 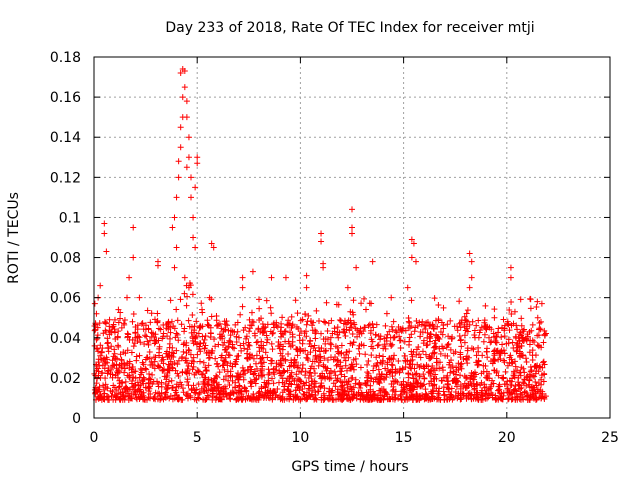 What do you see at coordinates (65, 178) in the screenshot?
I see `y-tick-label: 0.12` at bounding box center [65, 178].